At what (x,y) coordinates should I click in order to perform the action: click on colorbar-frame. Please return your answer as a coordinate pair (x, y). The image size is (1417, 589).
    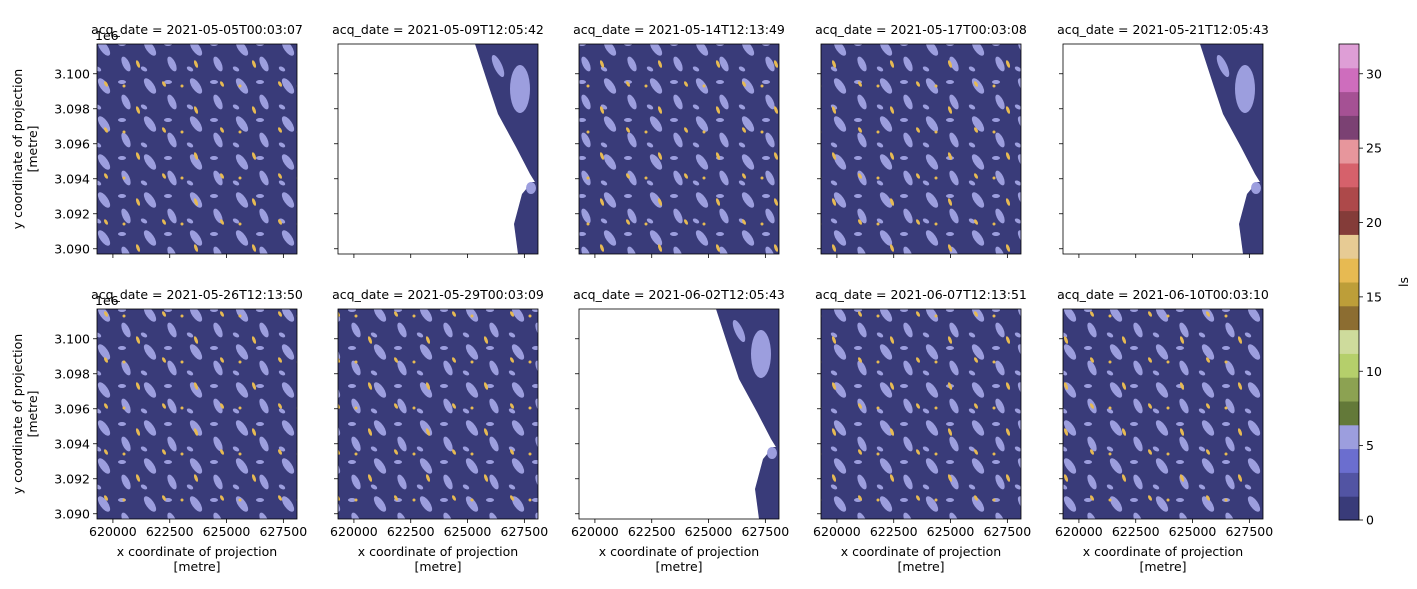
    Looking at the image, I should click on (1349, 282).